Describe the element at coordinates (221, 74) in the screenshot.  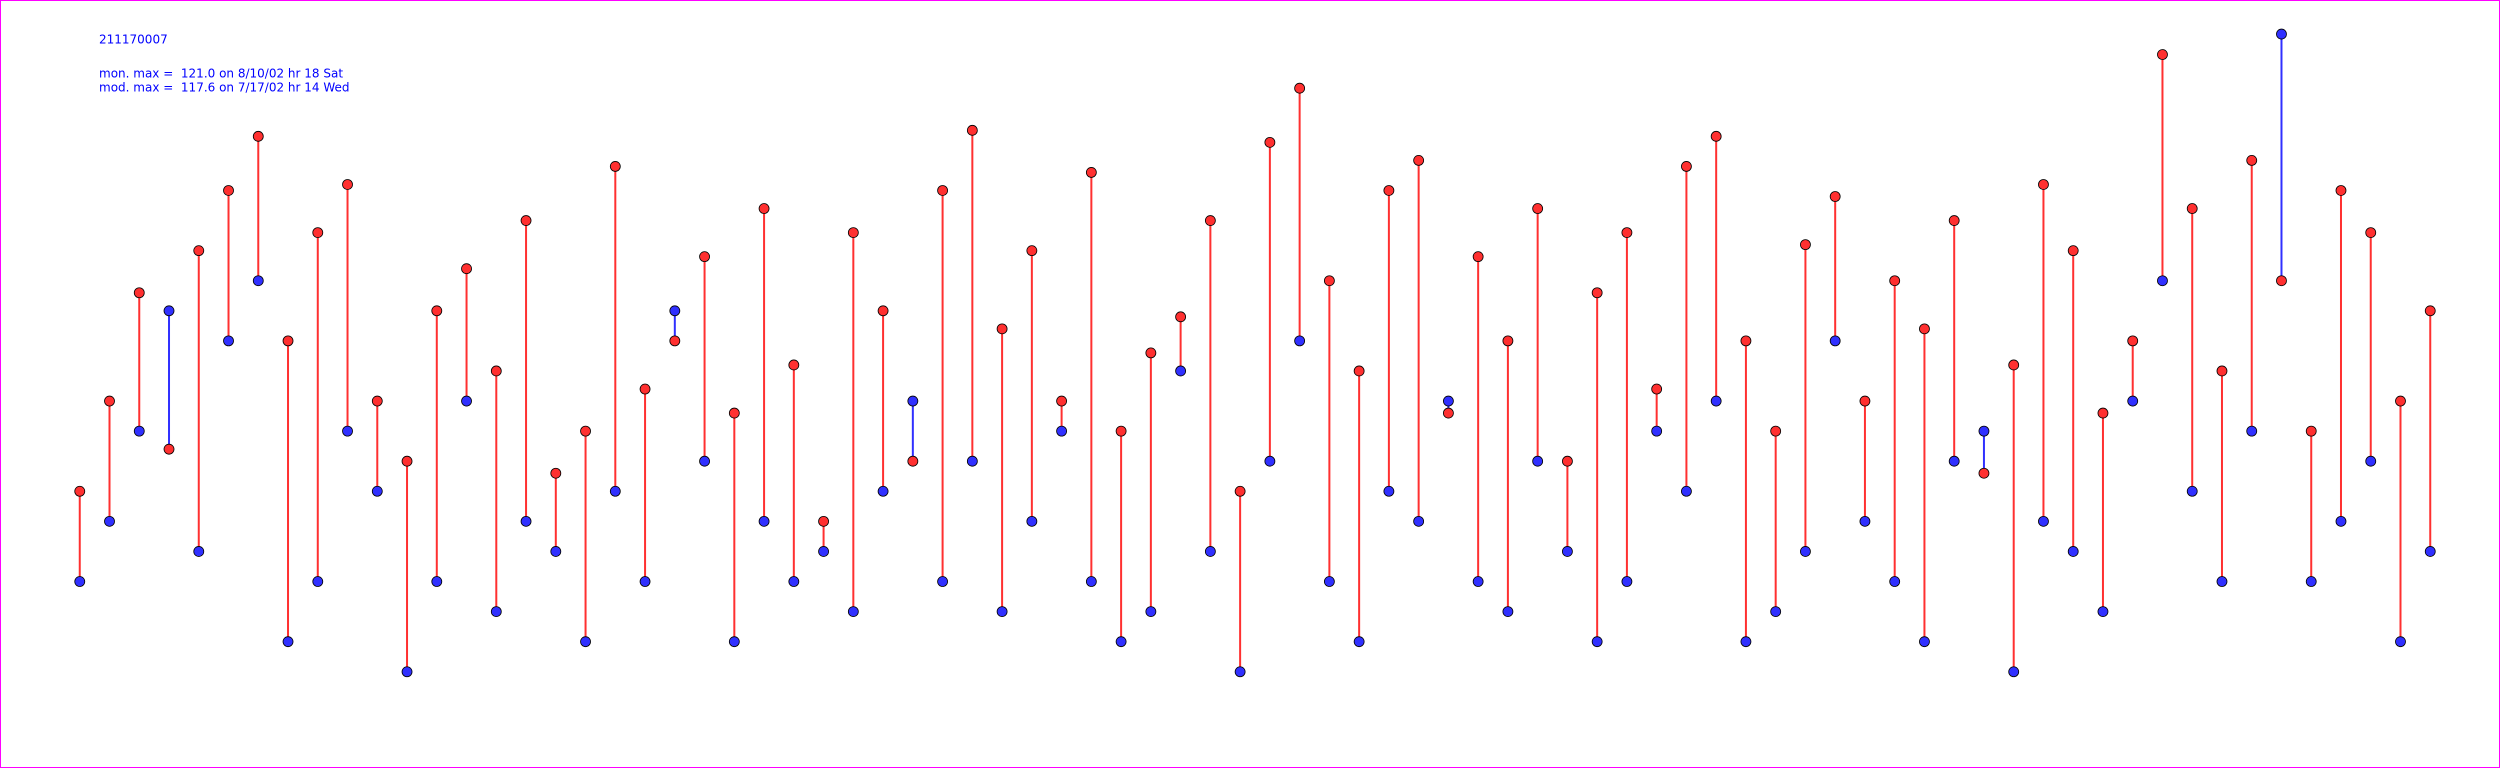
I see `annotation: mon. max = 121.0 on 8/10/02 hr 18 Sat` at that location.